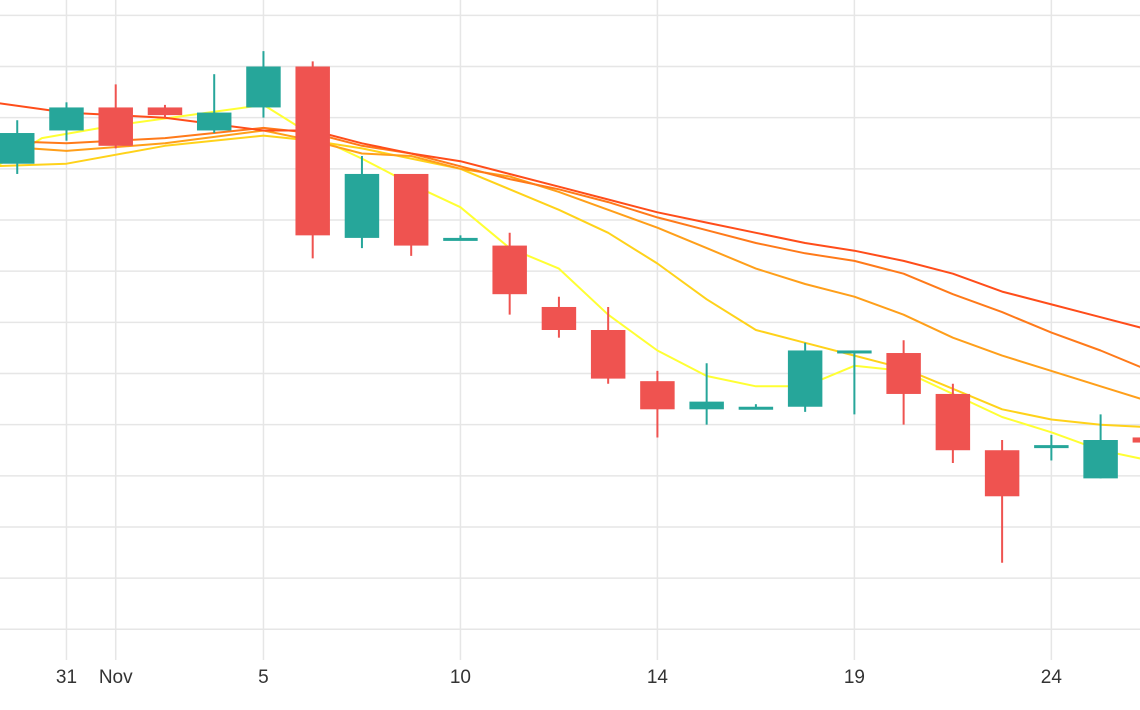 The width and height of the screenshot is (1140, 710). I want to click on x-axis-ticks: 31 Nov 5 10 14 19 24, so click(559, 677).